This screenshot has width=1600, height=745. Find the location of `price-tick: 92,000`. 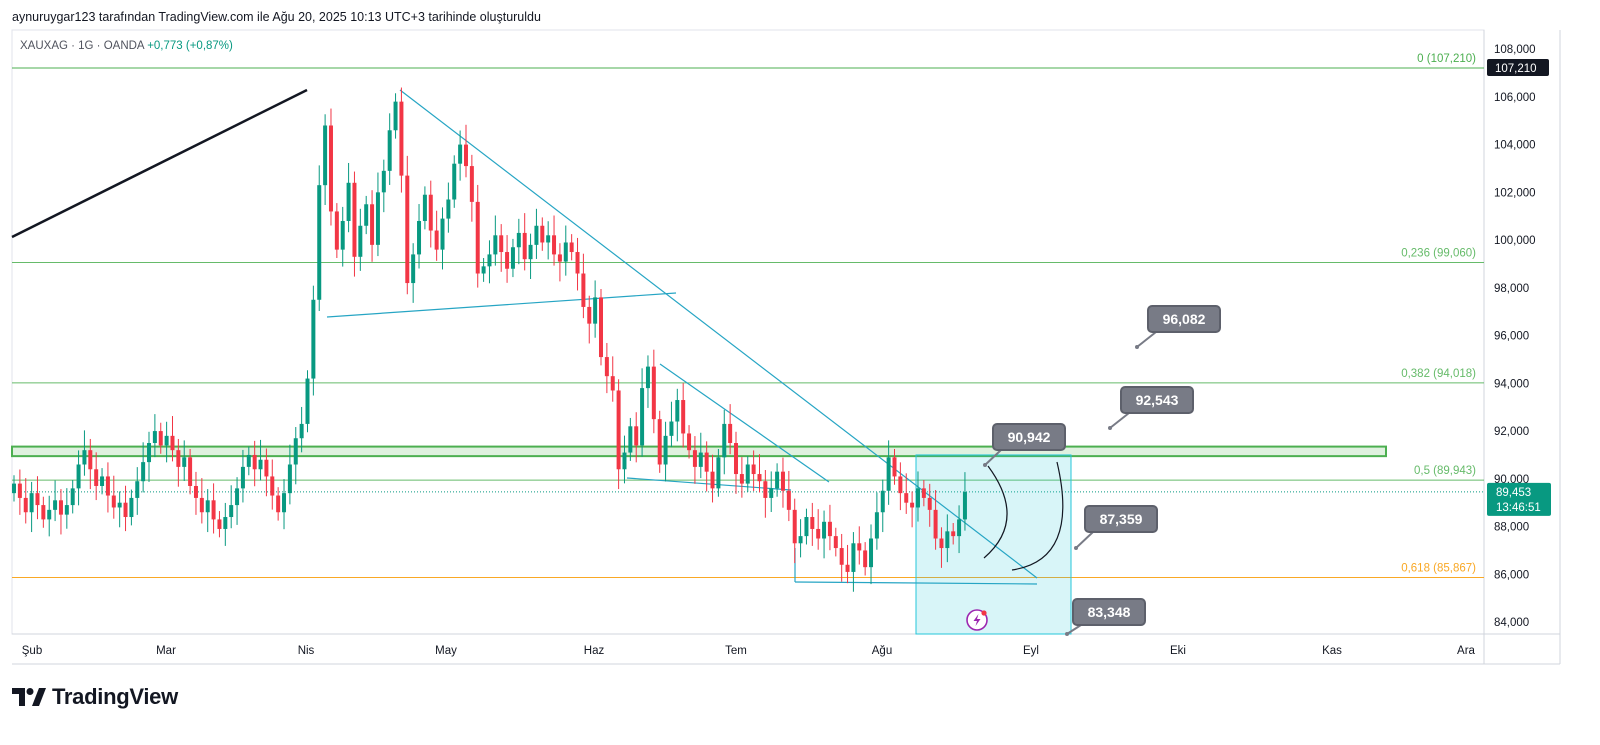

price-tick: 92,000 is located at coordinates (1511, 432).